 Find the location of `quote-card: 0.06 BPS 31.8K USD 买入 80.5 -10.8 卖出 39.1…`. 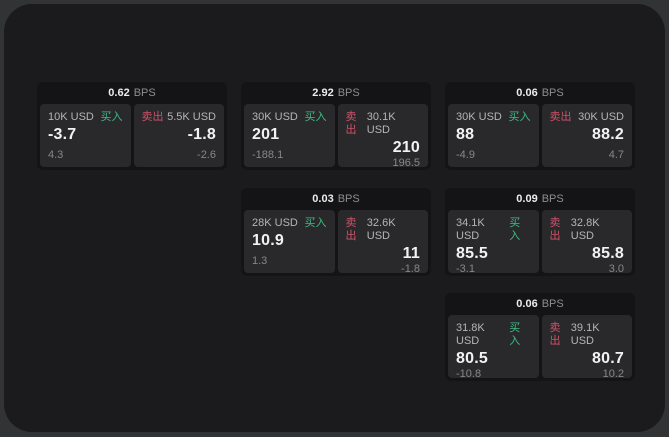

quote-card: 0.06 BPS 31.8K USD 买入 80.5 -10.8 卖出 39.1… is located at coordinates (540, 337).